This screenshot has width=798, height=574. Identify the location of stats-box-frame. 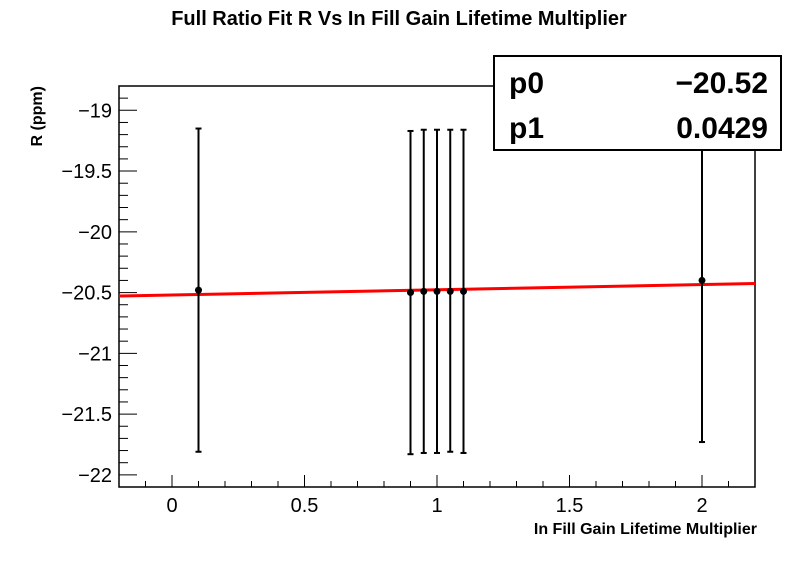
(637, 103).